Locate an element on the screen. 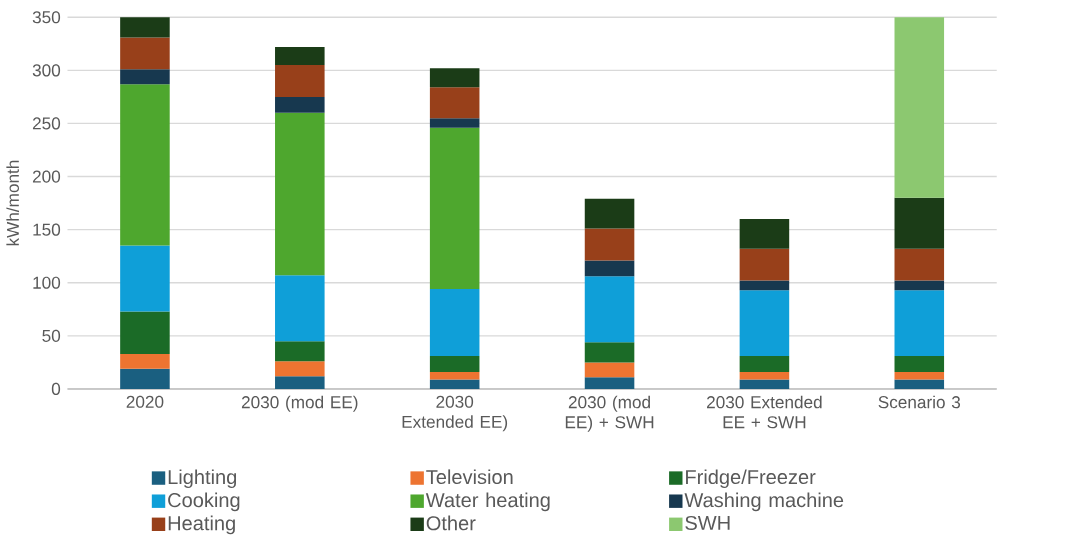  legend-label: Cooking is located at coordinates (204, 502).